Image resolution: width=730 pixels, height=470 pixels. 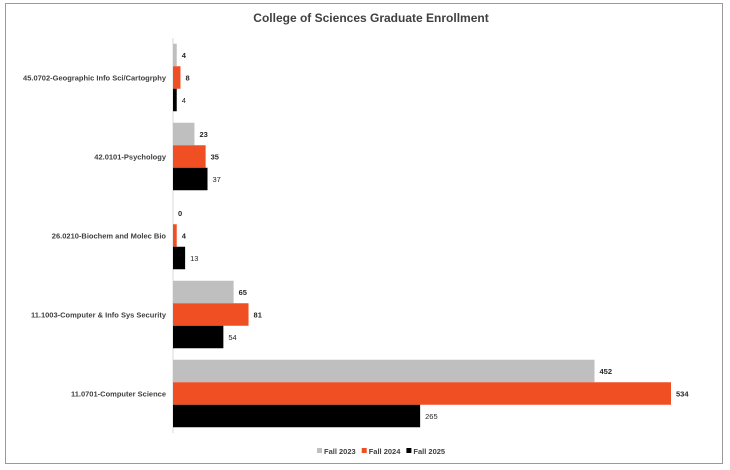 I want to click on data-label: 65, so click(x=243, y=292).